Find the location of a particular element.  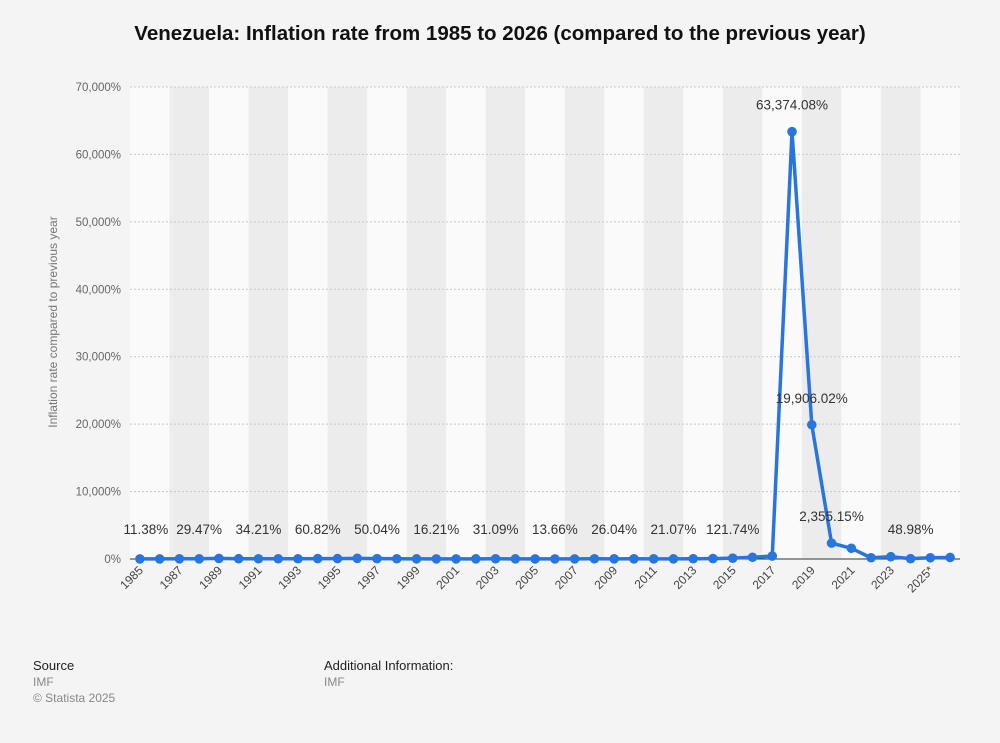

y-axis-label: Inflation rate compared to previous year is located at coordinates (53, 321).